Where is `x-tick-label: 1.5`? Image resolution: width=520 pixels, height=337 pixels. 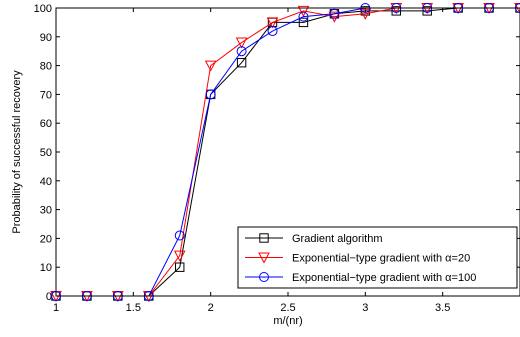 x-tick-label: 1.5 is located at coordinates (133, 308).